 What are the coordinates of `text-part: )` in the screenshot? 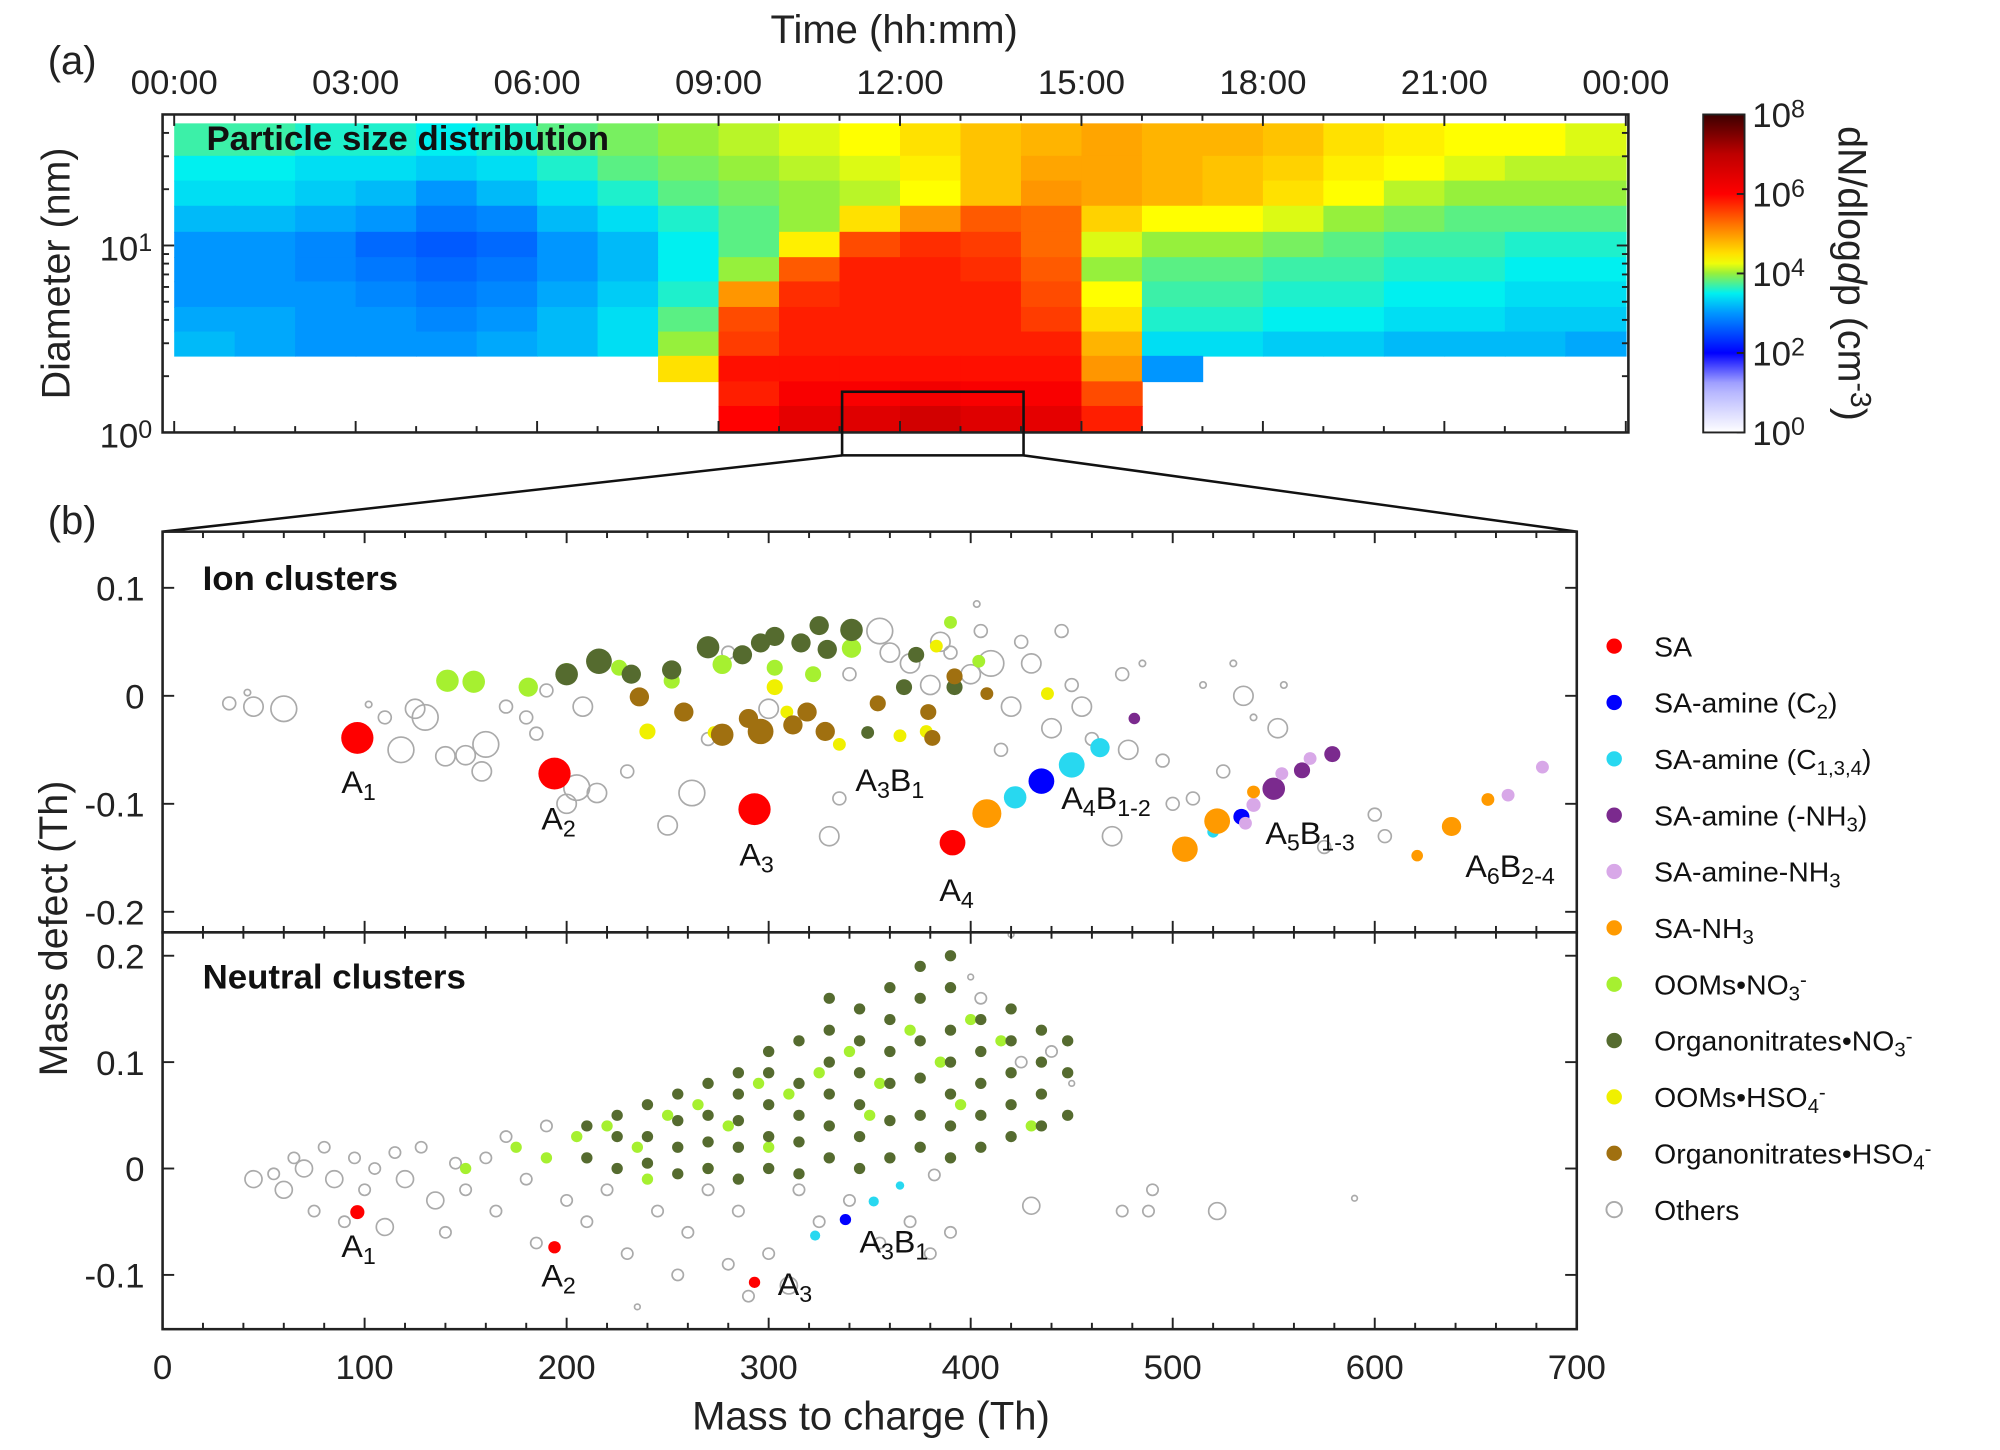 It's located at (1832, 703).